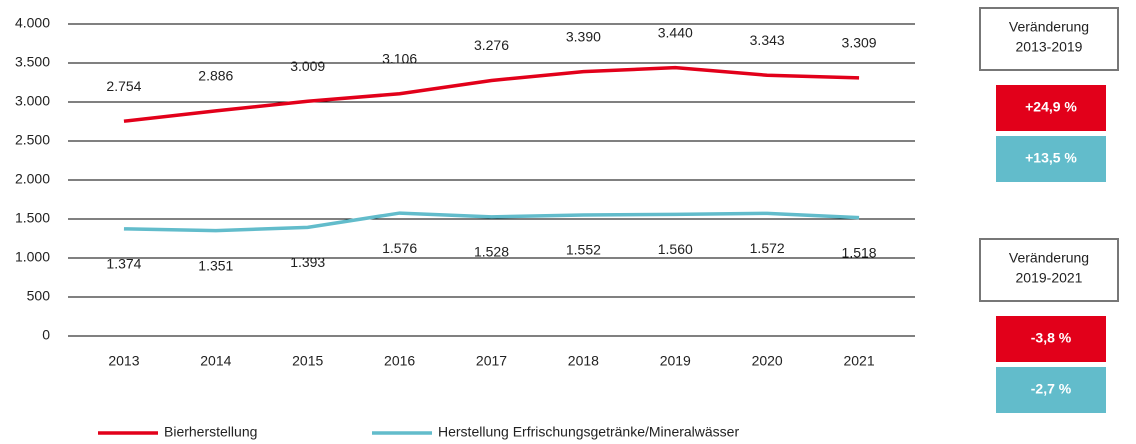  Describe the element at coordinates (767, 361) in the screenshot. I see `x-tick-label: 2020` at that location.